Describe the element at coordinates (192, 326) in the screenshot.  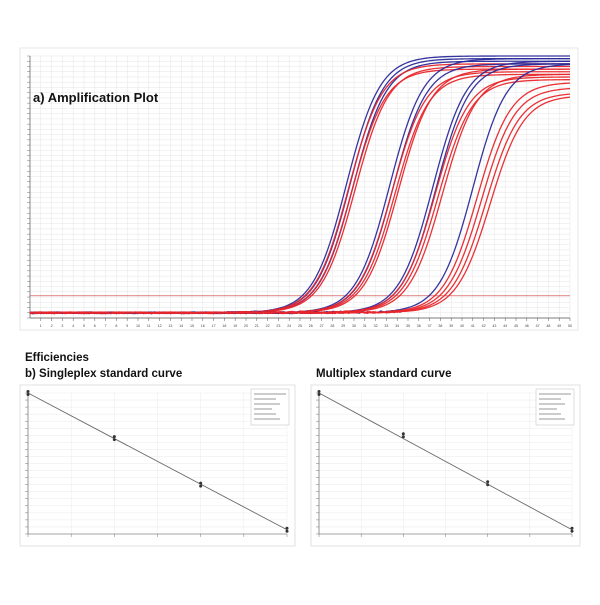
I see `x-tick-label: 15` at that location.